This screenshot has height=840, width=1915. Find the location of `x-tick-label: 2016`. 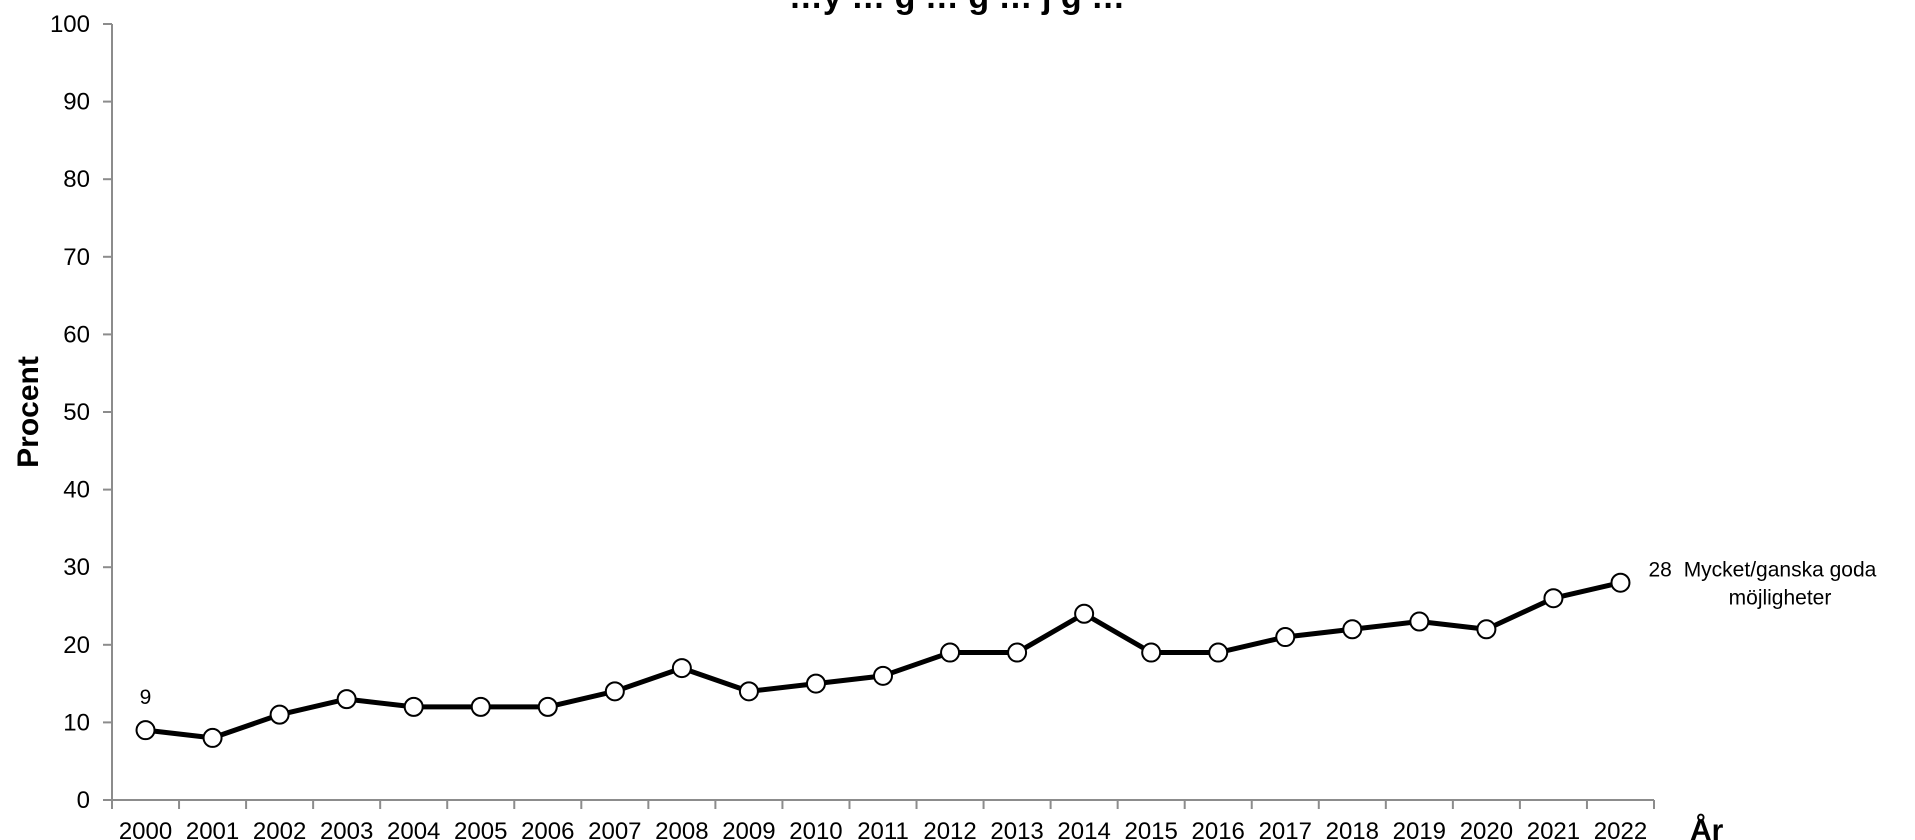

x-tick-label: 2016 is located at coordinates (1218, 829).